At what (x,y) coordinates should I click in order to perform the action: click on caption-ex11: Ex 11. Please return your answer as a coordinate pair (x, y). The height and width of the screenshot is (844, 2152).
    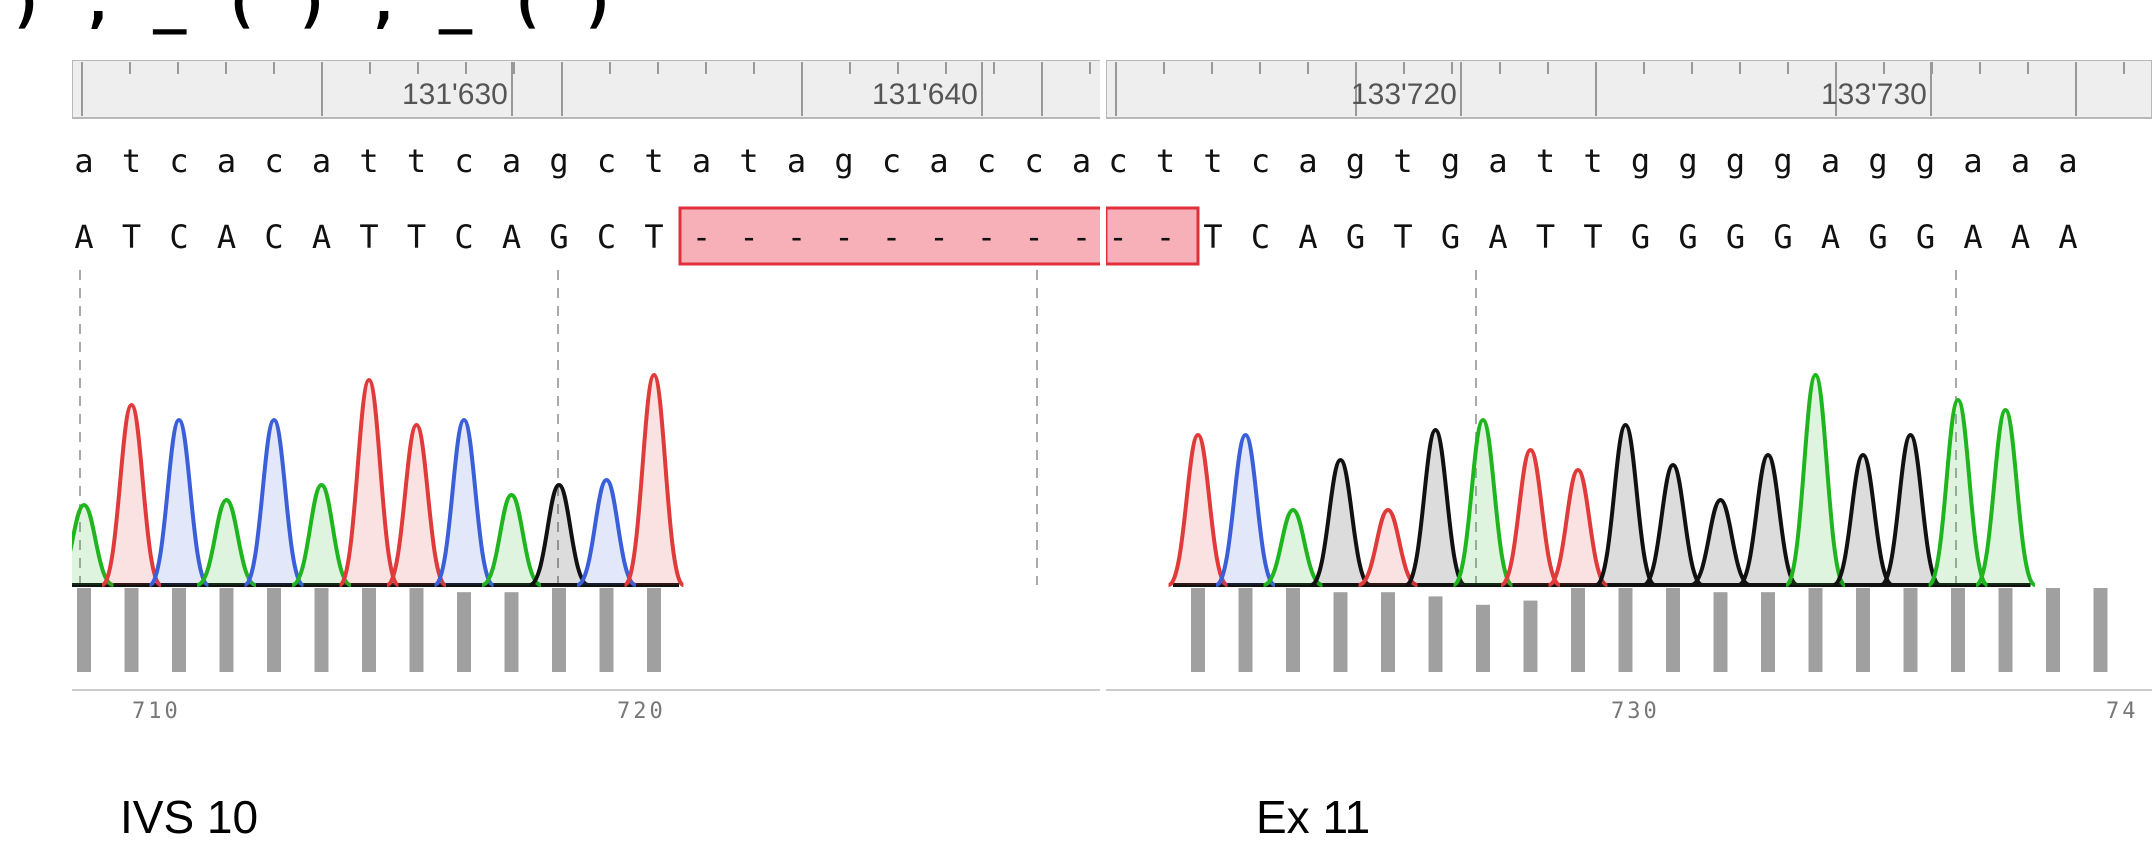
    Looking at the image, I should click on (1313, 817).